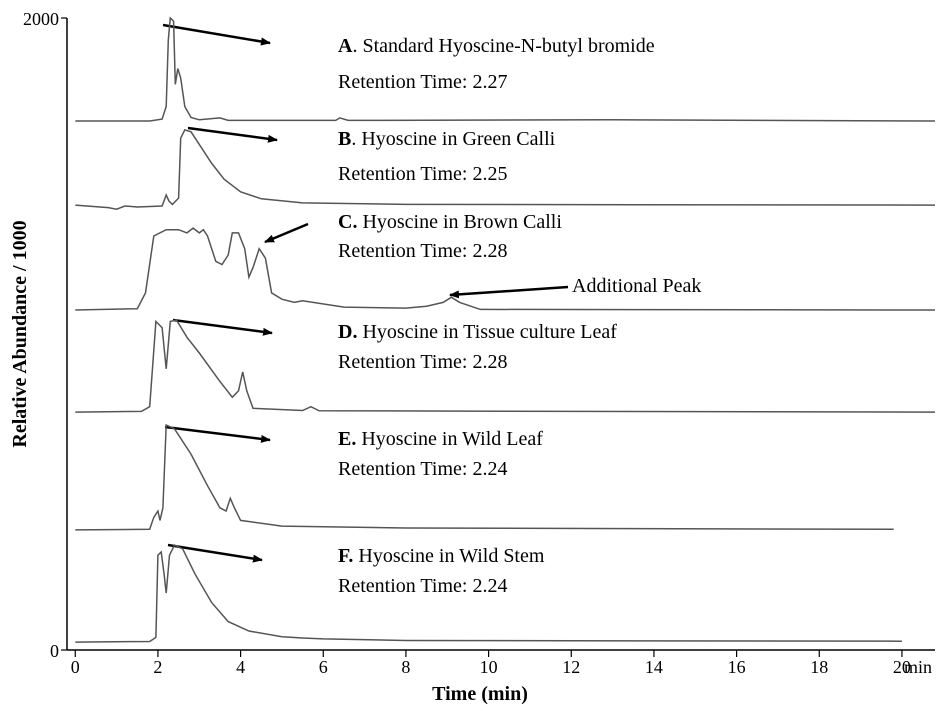 This screenshot has width=940, height=711. I want to click on annotation-text: . Hyoscine in Green Calli, so click(453, 139).